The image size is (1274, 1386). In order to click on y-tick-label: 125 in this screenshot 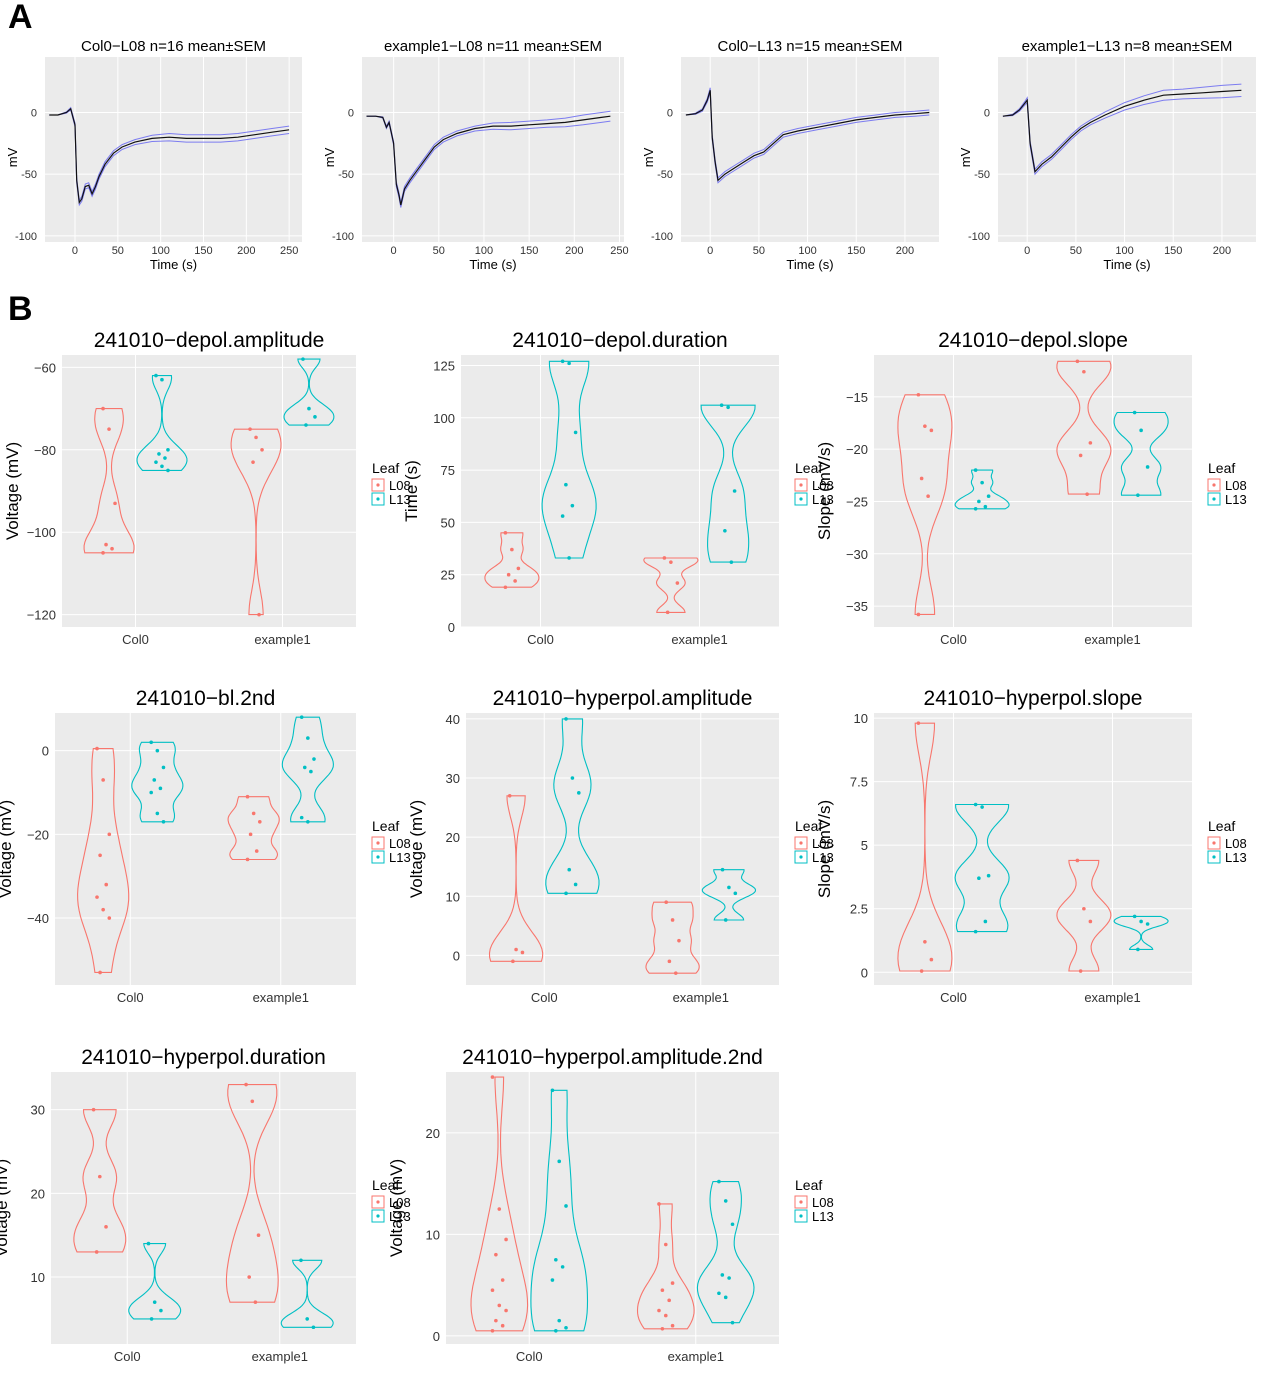, I will do `click(444, 365)`.